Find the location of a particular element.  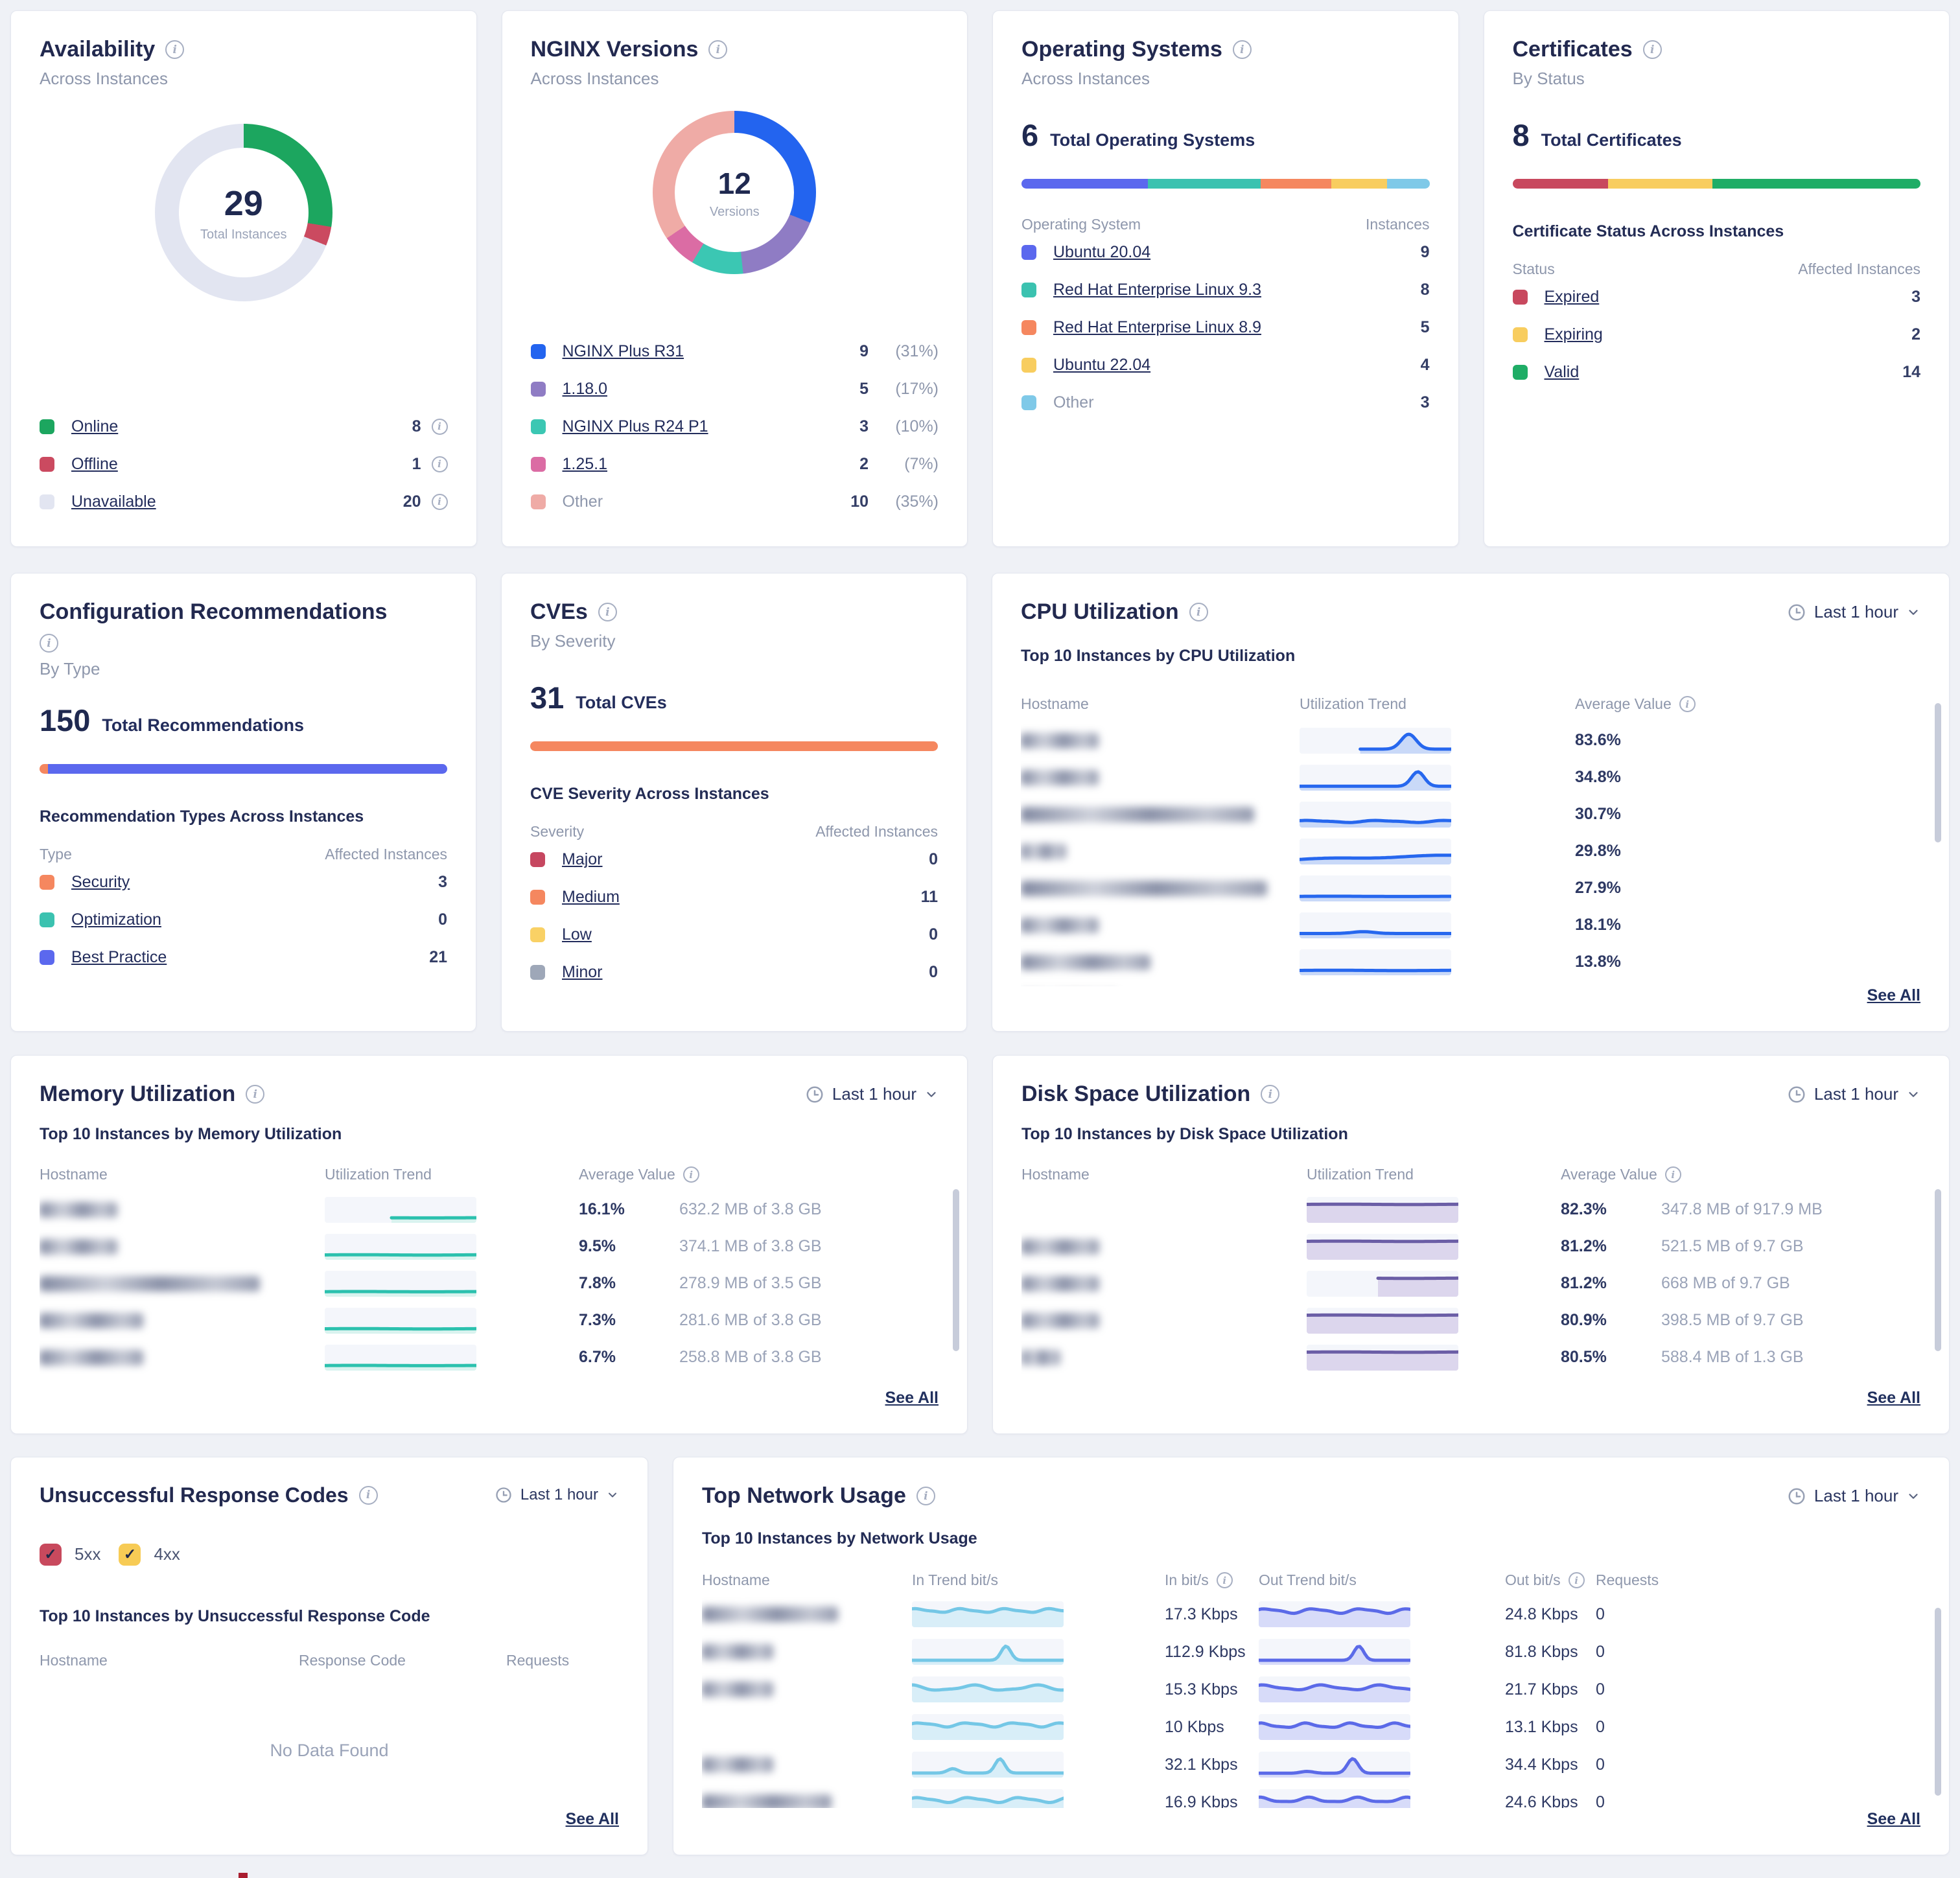

legend-label: Valid is located at coordinates (1562, 371).